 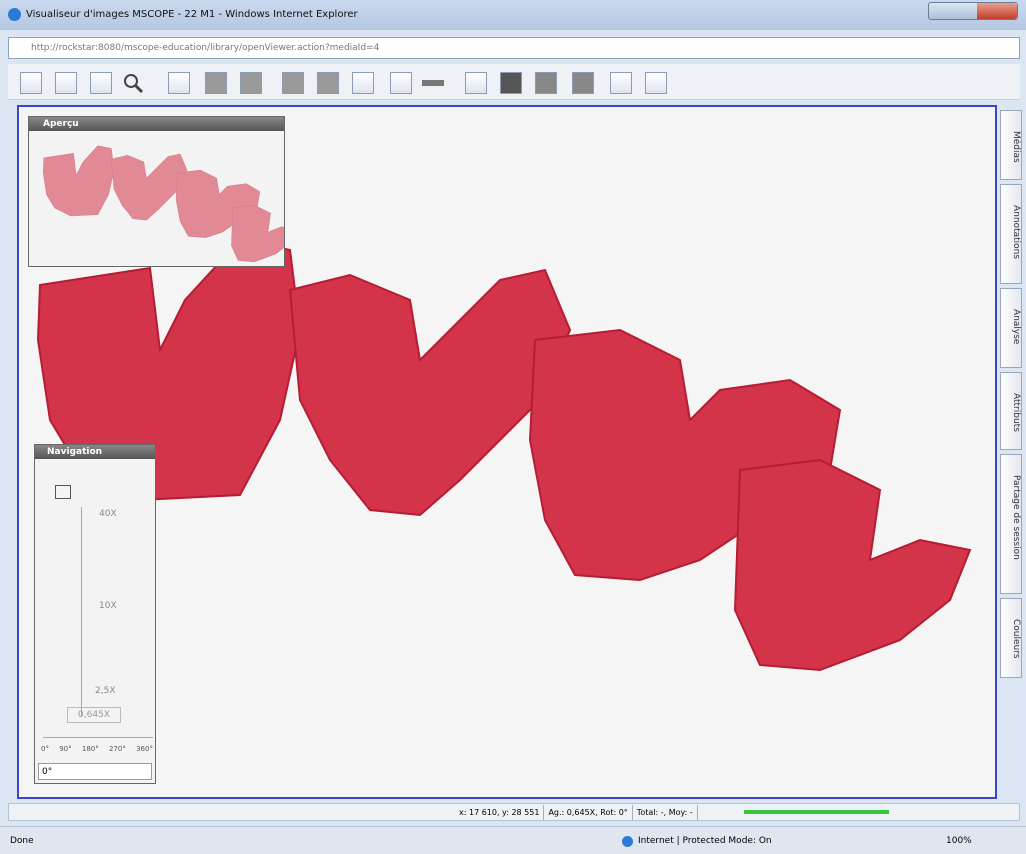 What do you see at coordinates (108, 606) in the screenshot?
I see `zoom-level: 10X` at bounding box center [108, 606].